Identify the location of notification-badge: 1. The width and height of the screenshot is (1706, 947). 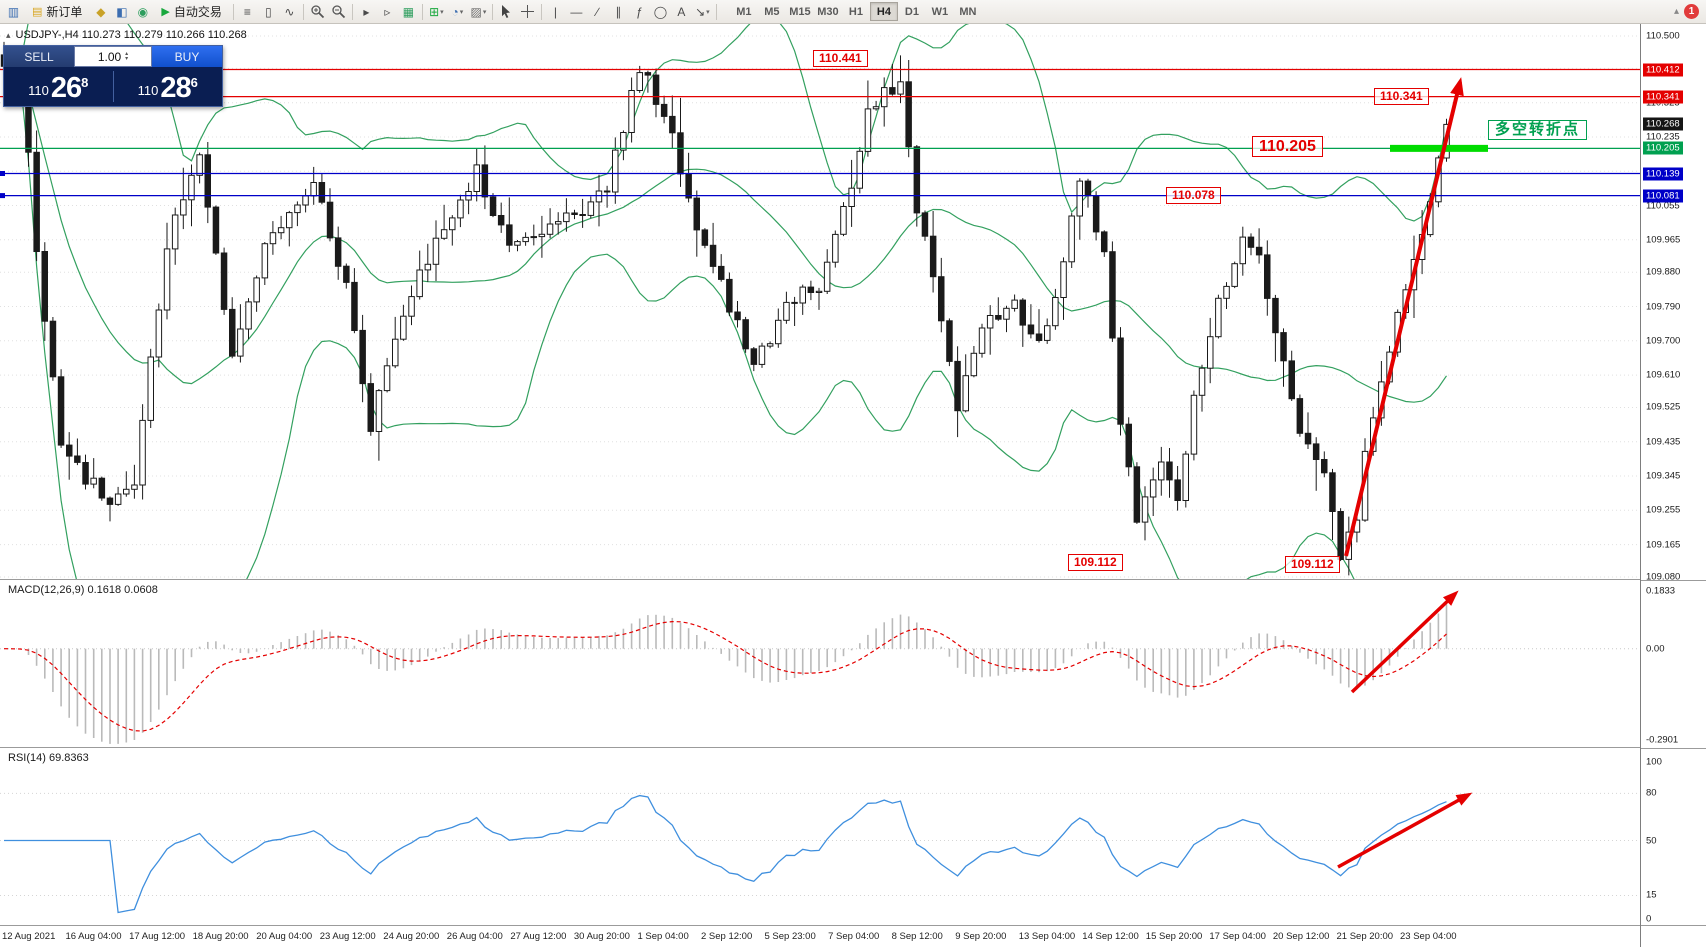
(1691, 11).